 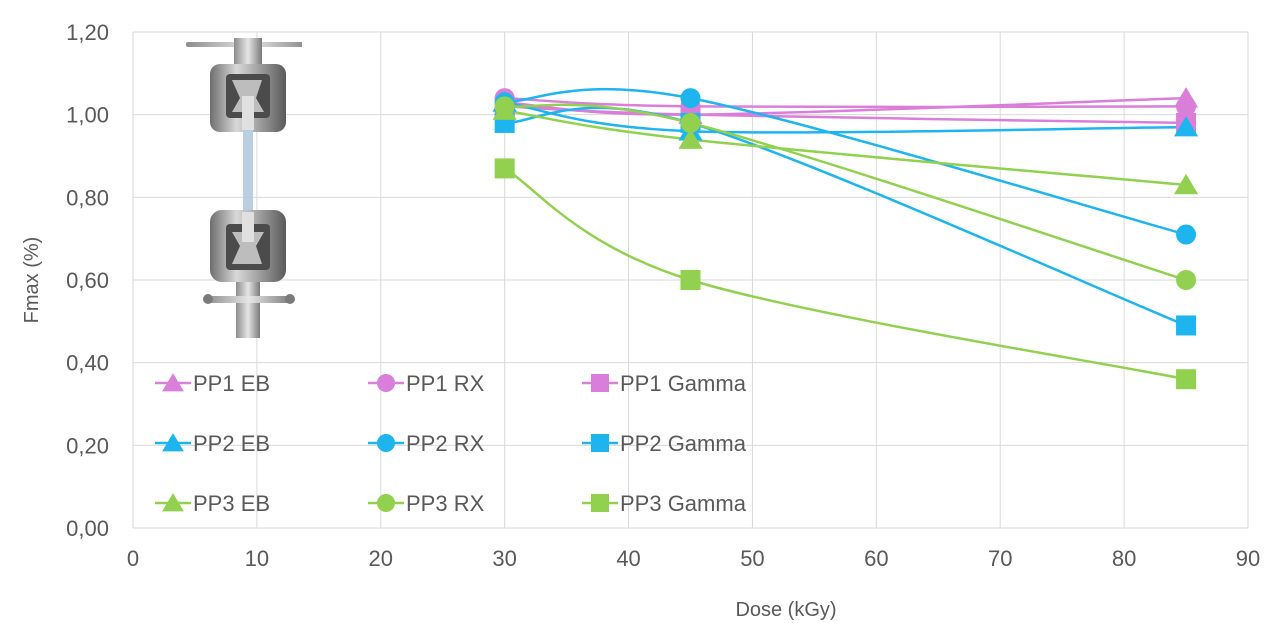 I want to click on y-tick-label: 0,20, so click(x=87, y=445).